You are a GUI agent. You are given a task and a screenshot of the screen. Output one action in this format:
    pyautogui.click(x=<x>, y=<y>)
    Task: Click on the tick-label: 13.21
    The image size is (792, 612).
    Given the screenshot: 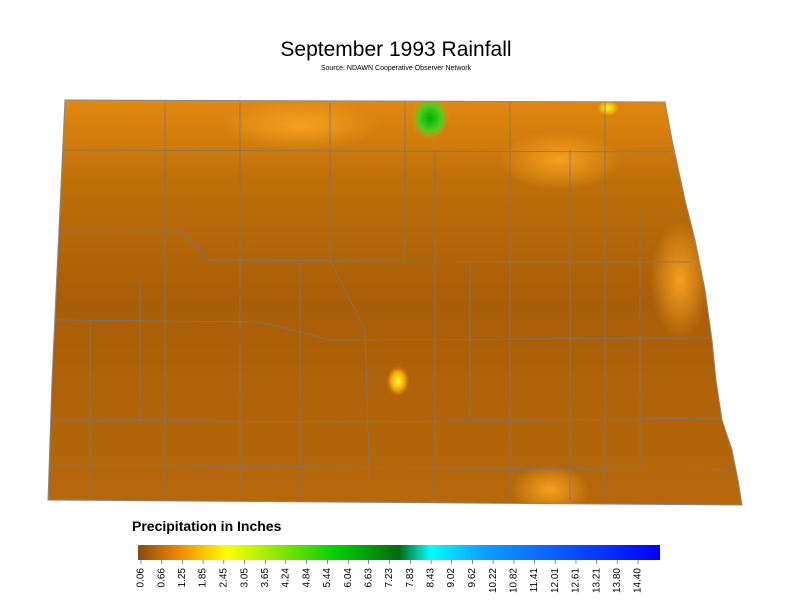 What is the action you would take?
    pyautogui.click(x=596, y=580)
    